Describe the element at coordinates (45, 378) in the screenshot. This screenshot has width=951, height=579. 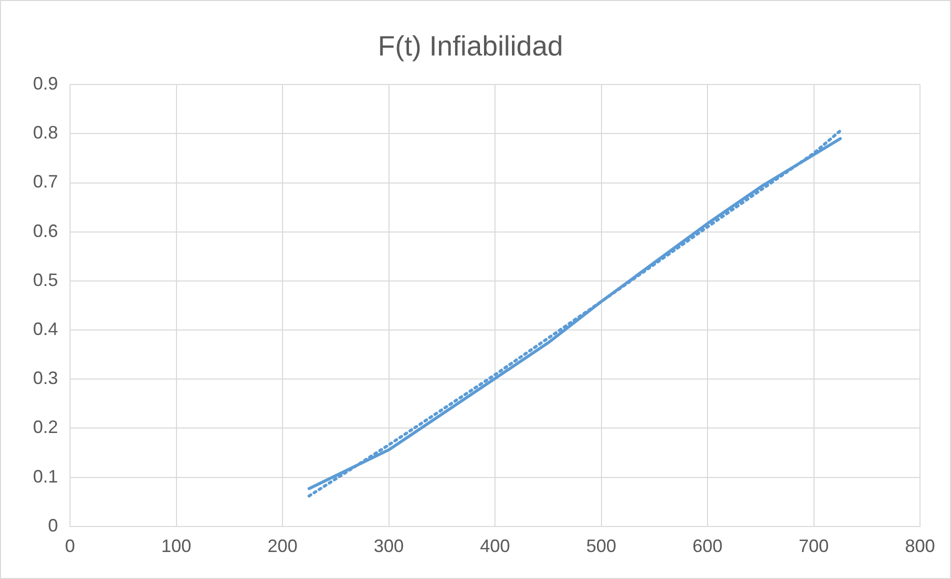
I see `y-tick-label: 0.3` at that location.